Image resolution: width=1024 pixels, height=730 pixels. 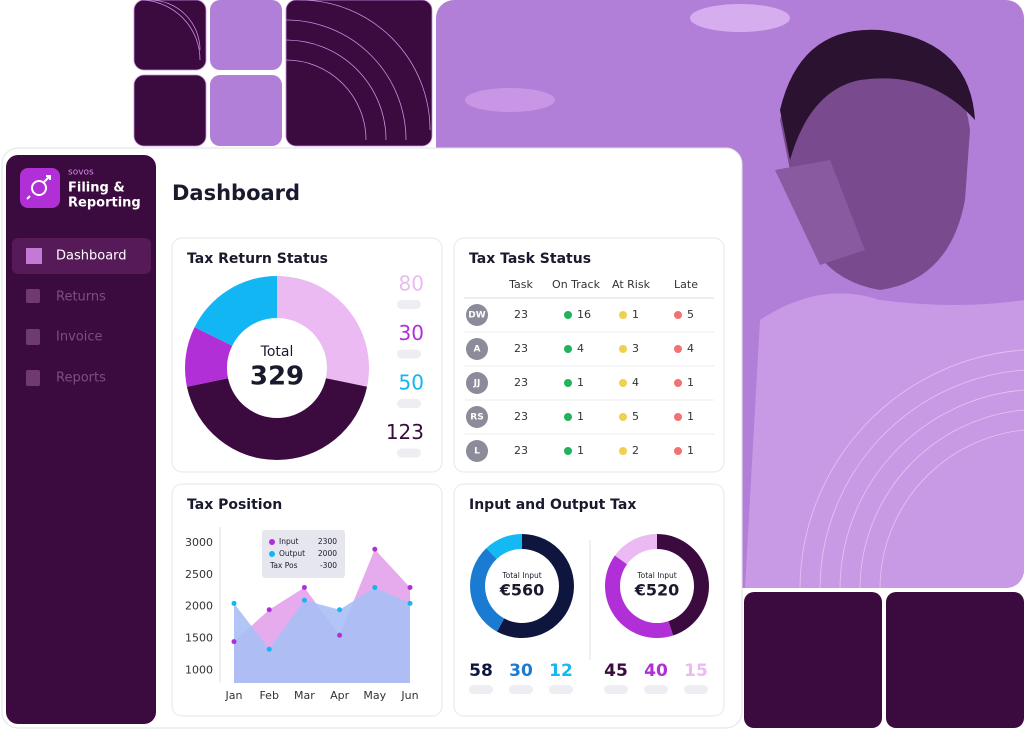 What do you see at coordinates (199, 606) in the screenshot?
I see `y-tick-label: 2000` at bounding box center [199, 606].